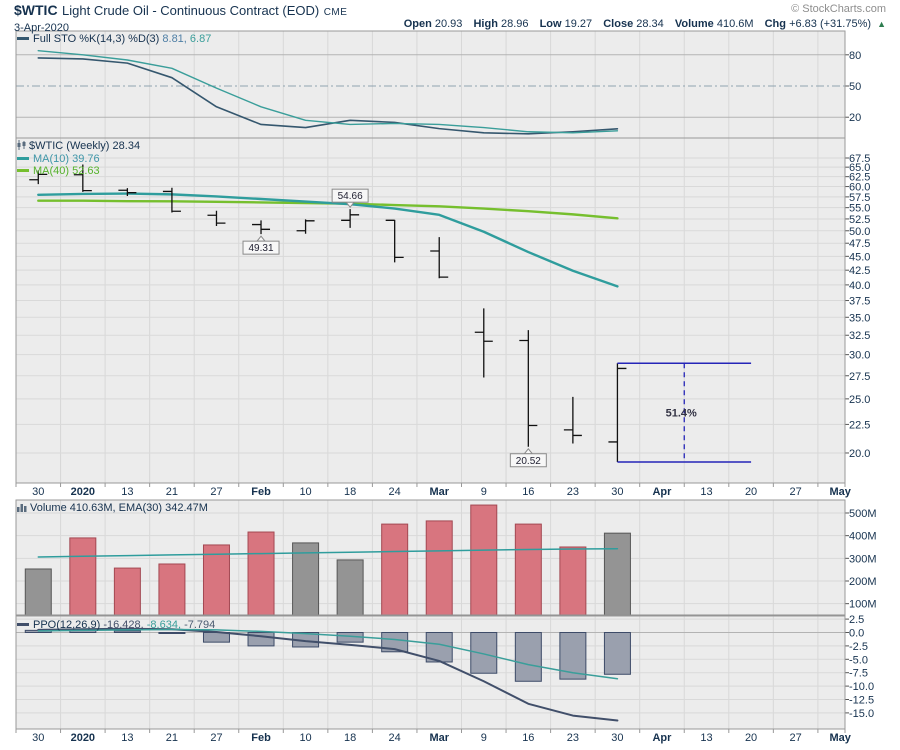  Describe the element at coordinates (23, 38) in the screenshot. I see `sto-line-swatch` at that location.